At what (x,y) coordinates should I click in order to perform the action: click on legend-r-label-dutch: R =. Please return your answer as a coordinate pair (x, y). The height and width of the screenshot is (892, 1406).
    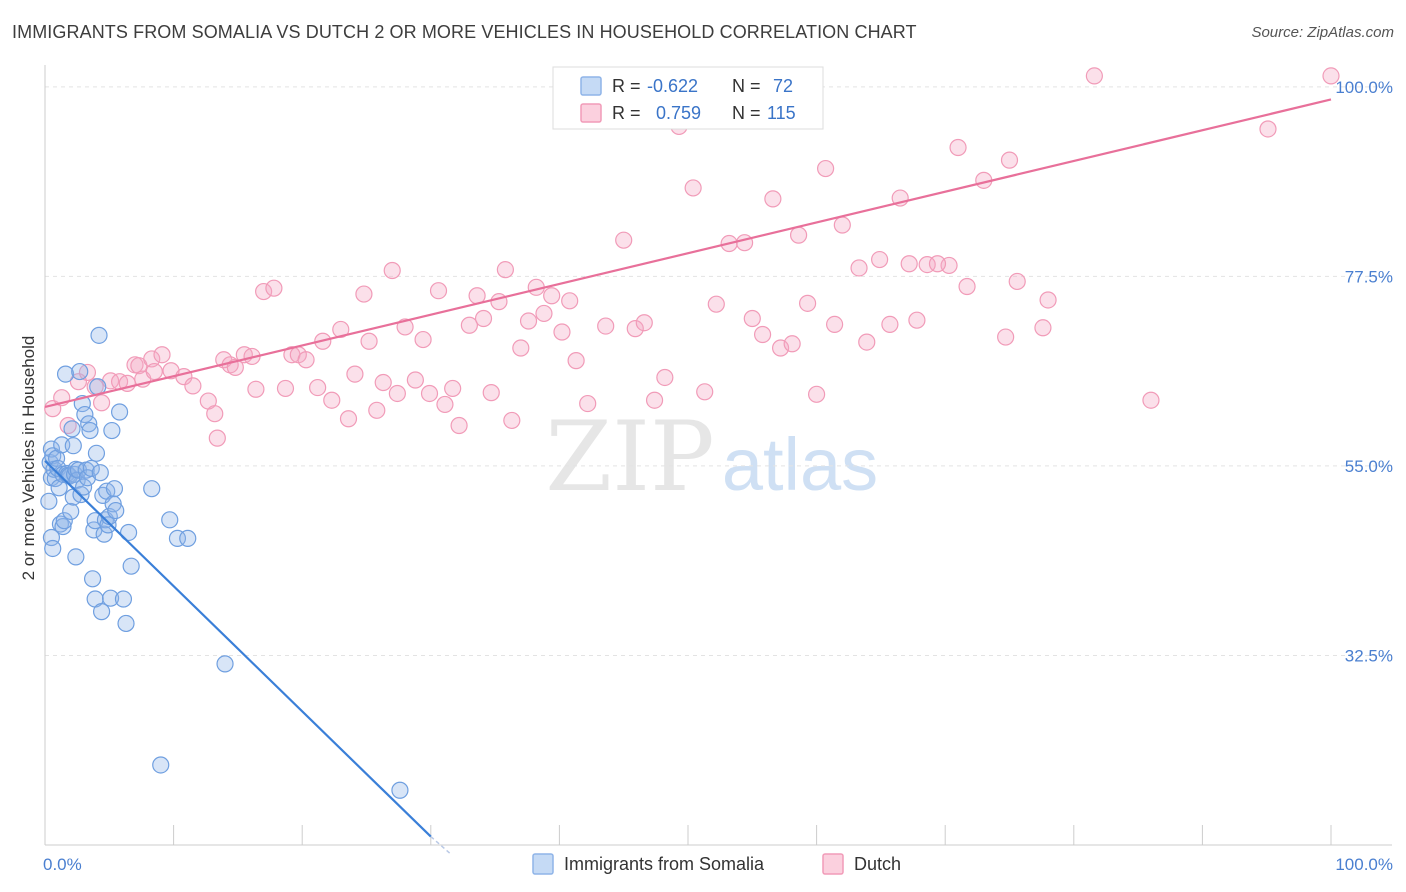
    Looking at the image, I should click on (626, 113).